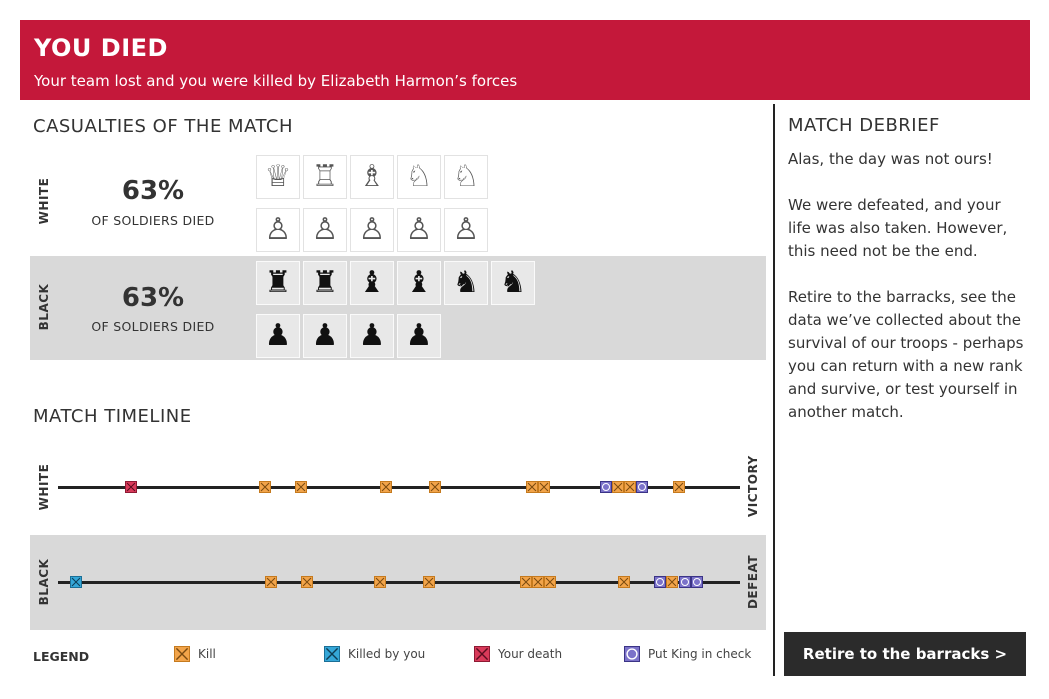  I want to click on legend-killed-by-you-label: Killed by you, so click(387, 654).